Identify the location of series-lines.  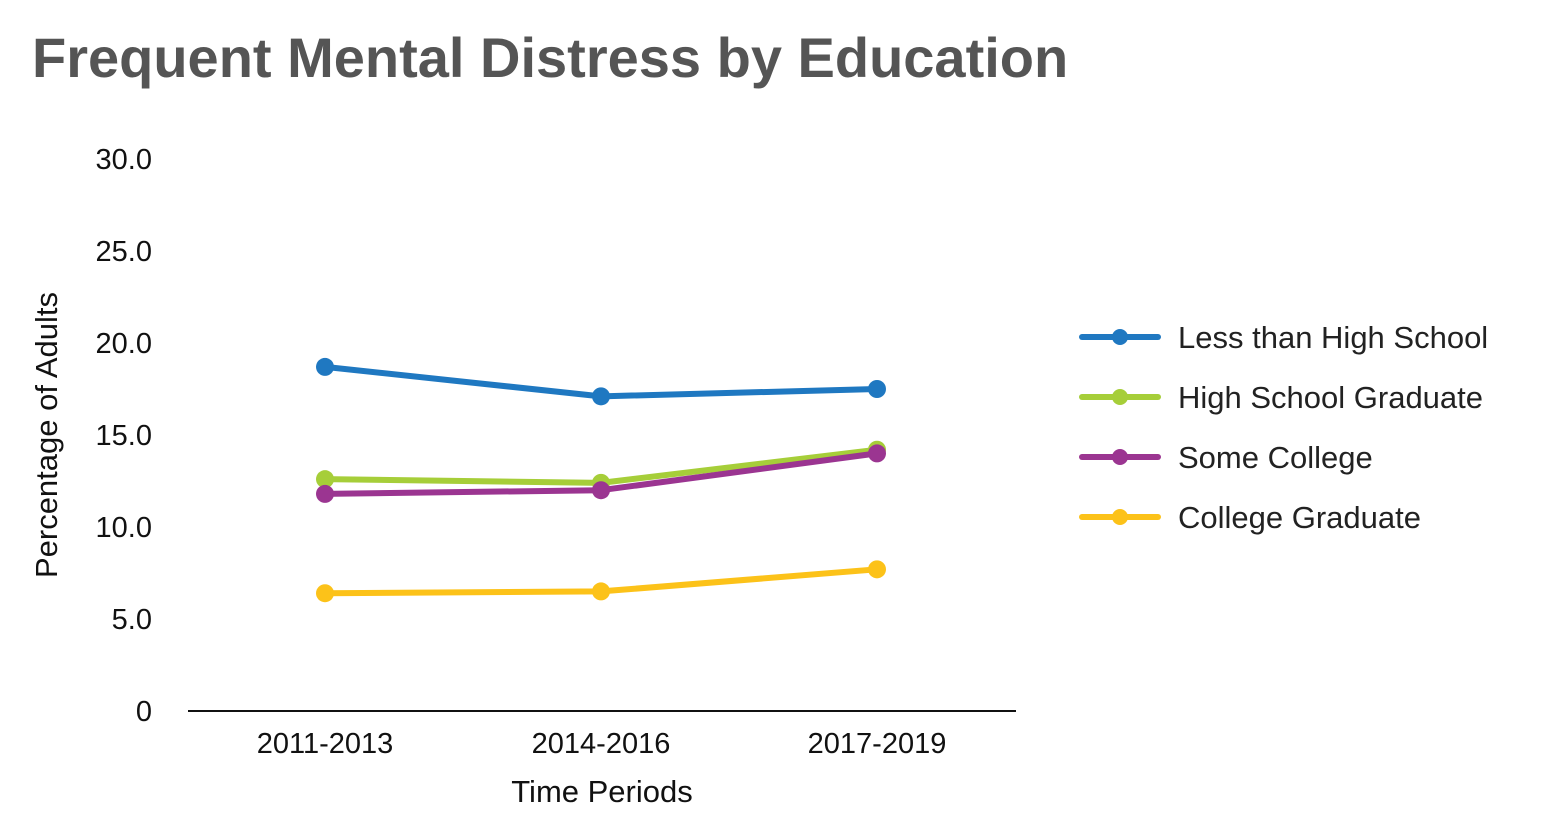
(601, 480).